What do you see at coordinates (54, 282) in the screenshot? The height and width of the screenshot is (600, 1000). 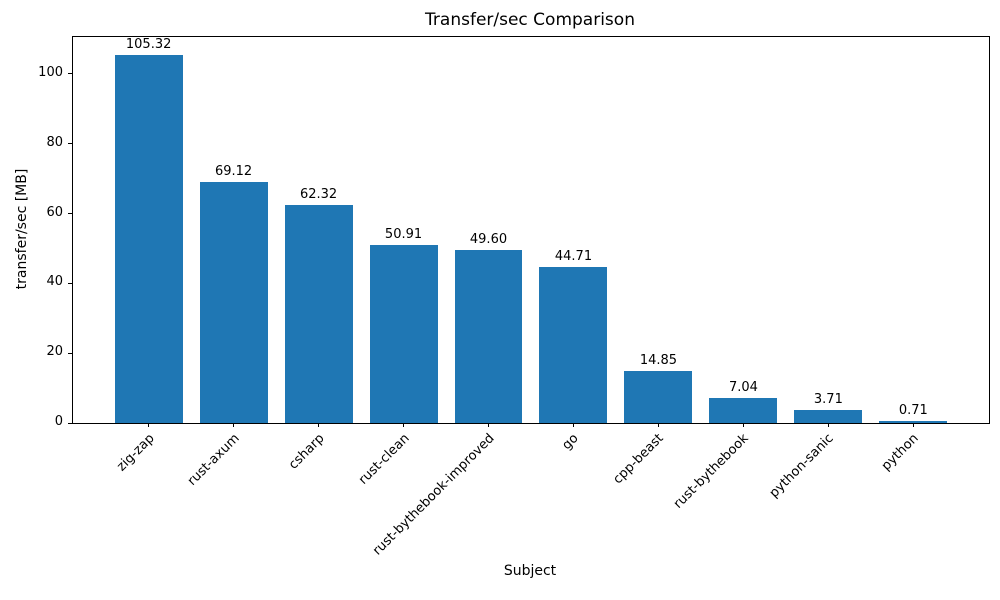 I see `y-tick-label: 40` at bounding box center [54, 282].